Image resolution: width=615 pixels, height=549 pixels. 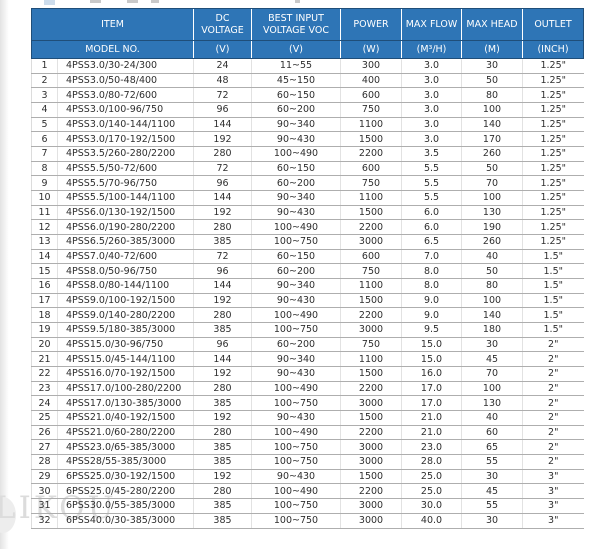 What do you see at coordinates (431, 506) in the screenshot?
I see `max-flow-cell: 30.0` at bounding box center [431, 506].